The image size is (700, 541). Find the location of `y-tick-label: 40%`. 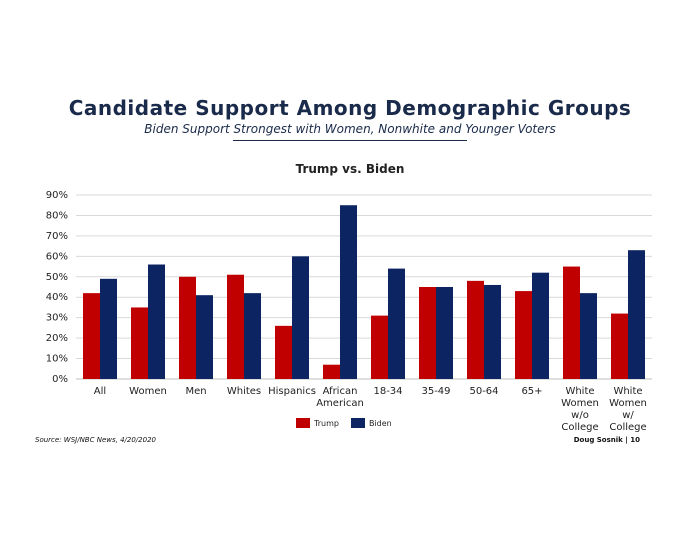

y-tick-label: 40% is located at coordinates (57, 297).